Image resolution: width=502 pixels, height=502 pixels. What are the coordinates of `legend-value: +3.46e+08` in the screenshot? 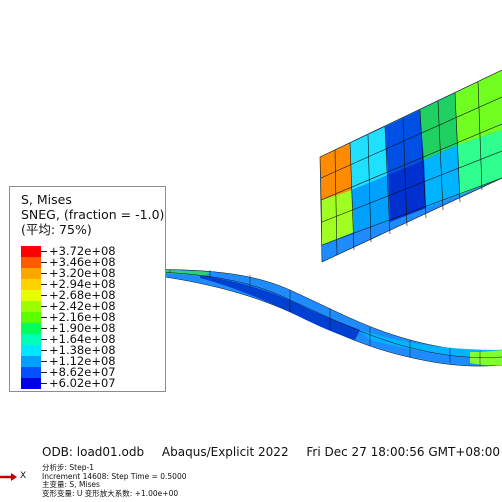 It's located at (82, 262).